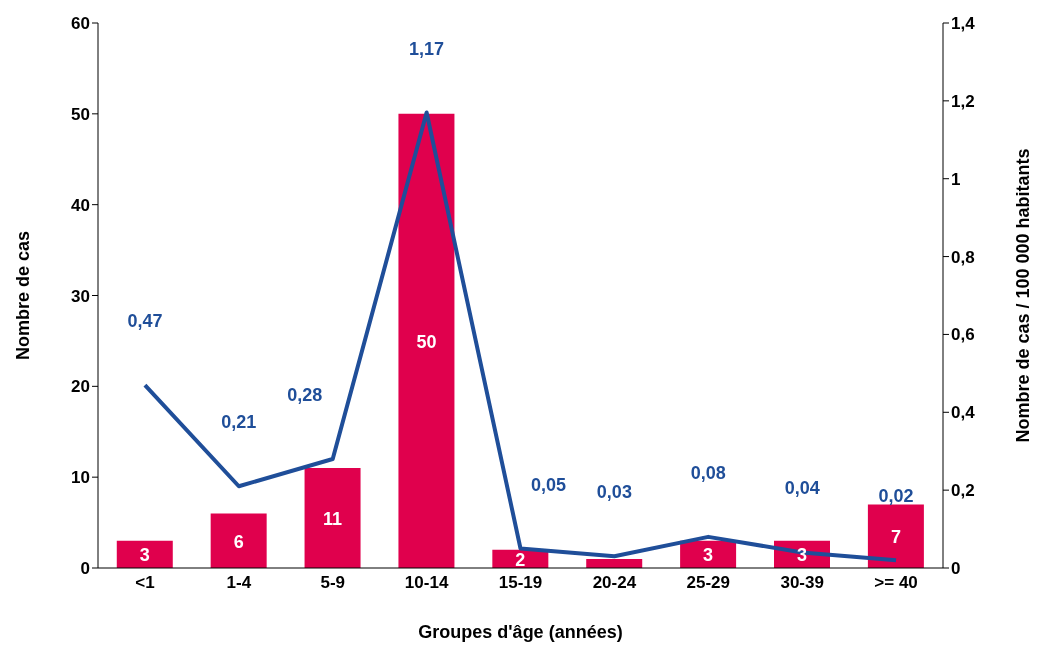 The height and width of the screenshot is (655, 1045). What do you see at coordinates (802, 583) in the screenshot?
I see `x-tick-label: 30-39` at bounding box center [802, 583].